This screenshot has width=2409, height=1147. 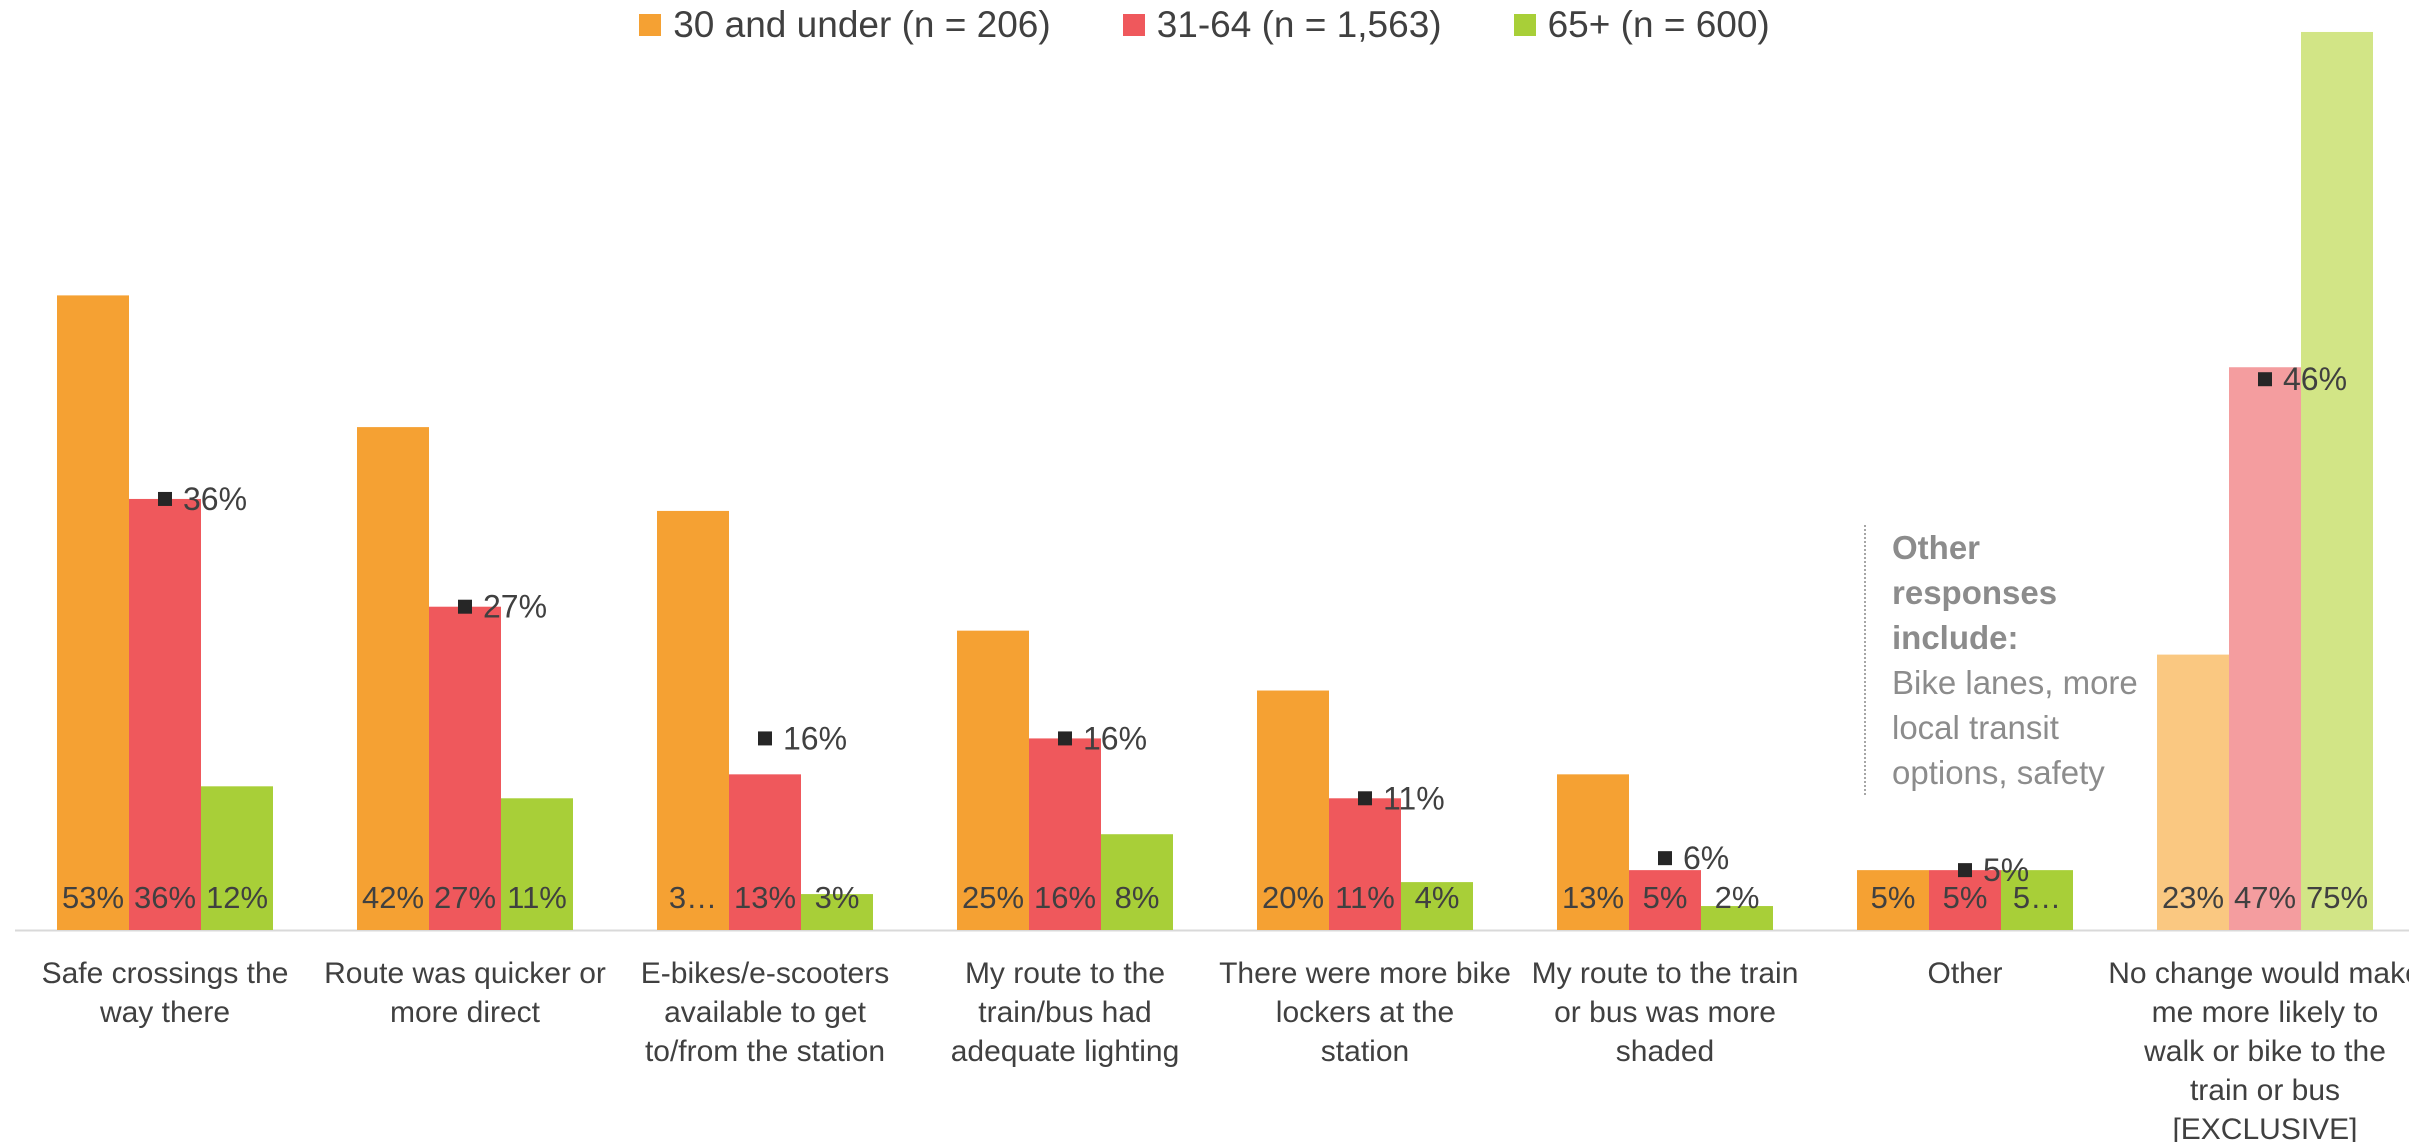 I want to click on data-label-category-6-series-1: 13%, so click(x=1593, y=897).